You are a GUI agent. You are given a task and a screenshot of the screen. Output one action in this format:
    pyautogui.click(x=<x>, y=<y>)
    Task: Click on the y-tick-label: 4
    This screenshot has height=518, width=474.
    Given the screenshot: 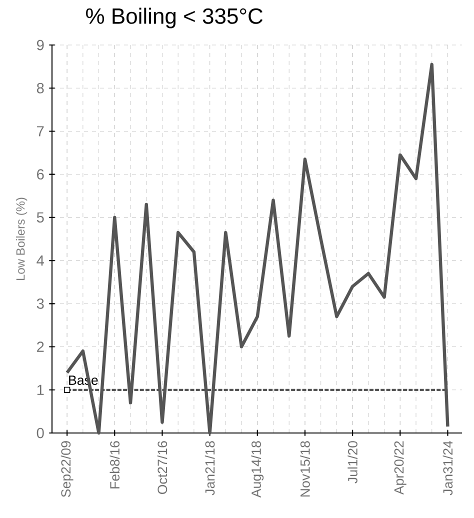 What is the action you would take?
    pyautogui.click(x=40, y=261)
    